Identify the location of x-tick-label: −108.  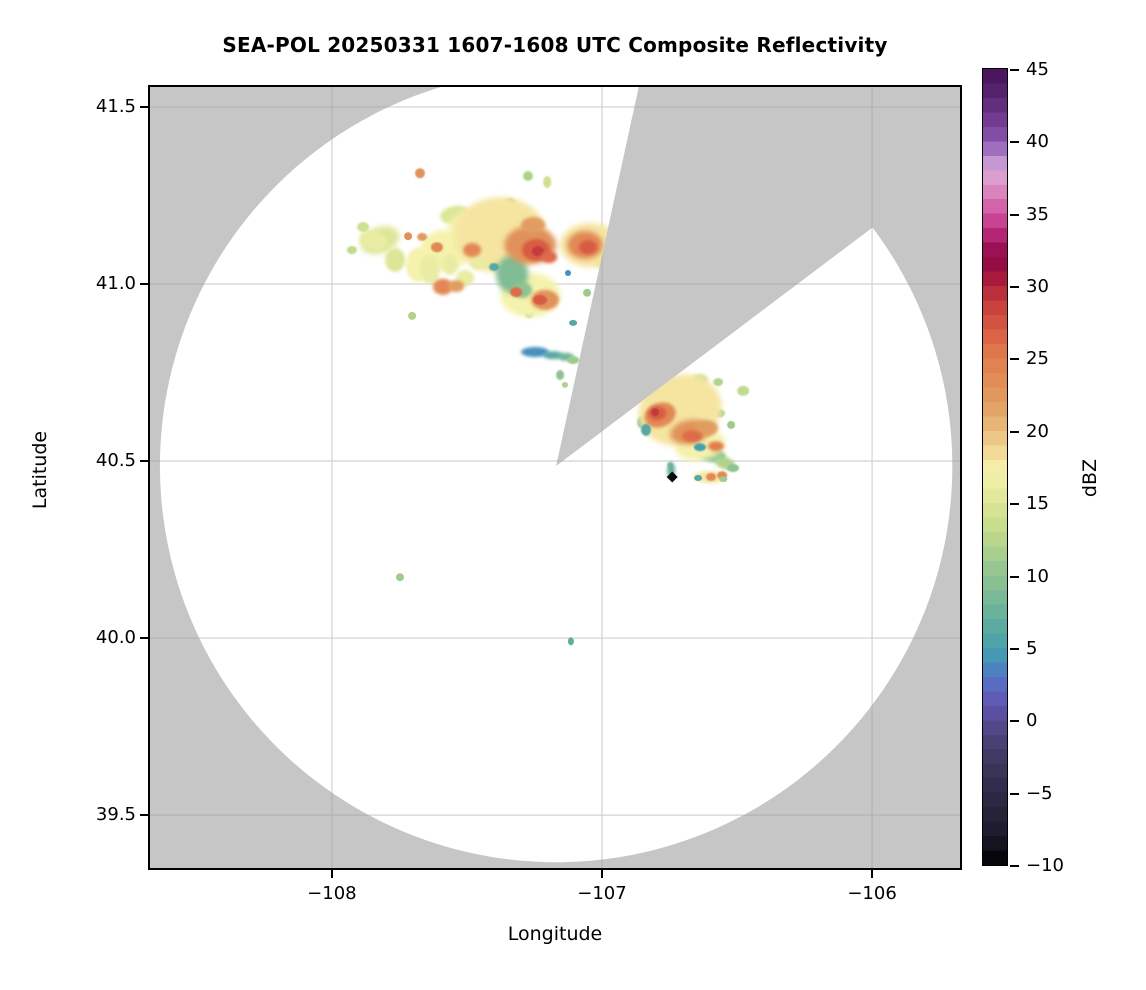
(332, 893).